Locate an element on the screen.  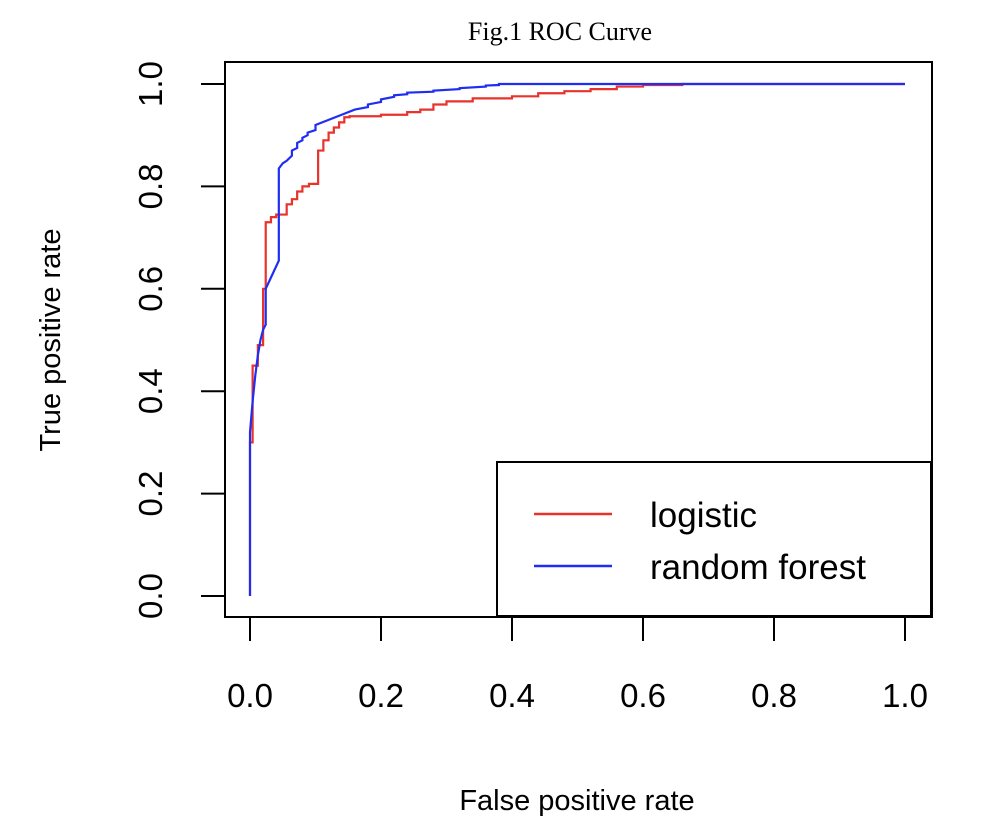
legend-box is located at coordinates (714, 539).